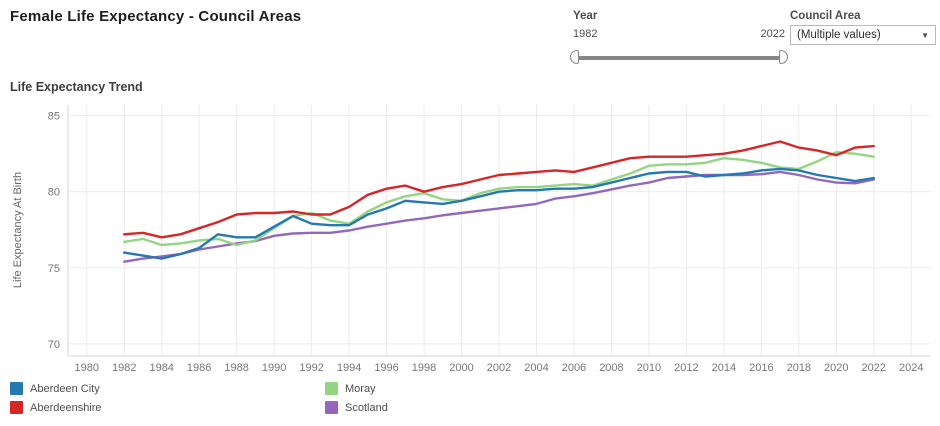  I want to click on chevron-down-icon: ▼, so click(925, 35).